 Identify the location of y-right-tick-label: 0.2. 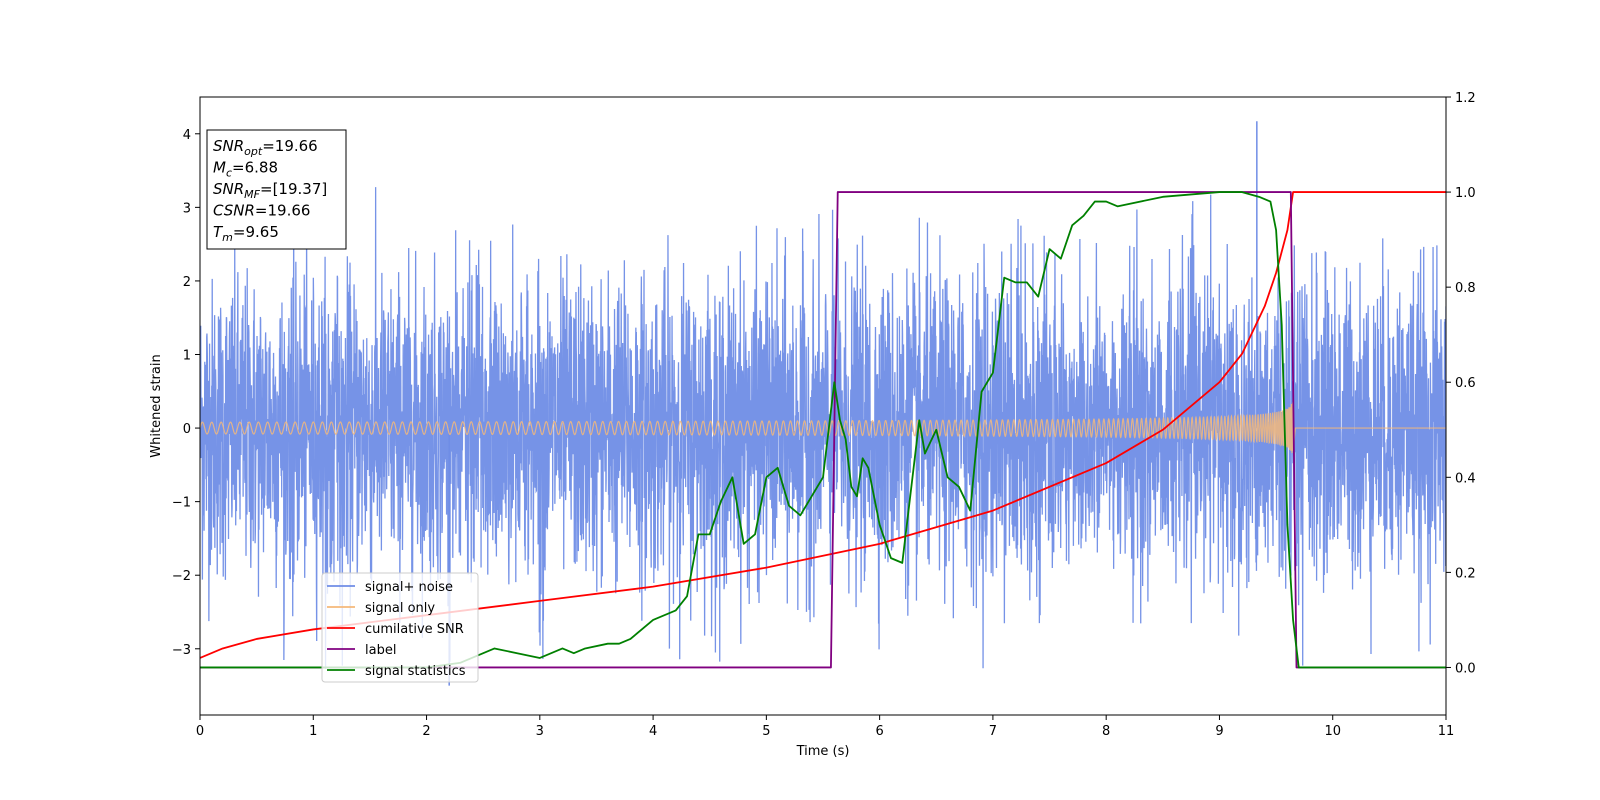
(1465, 573).